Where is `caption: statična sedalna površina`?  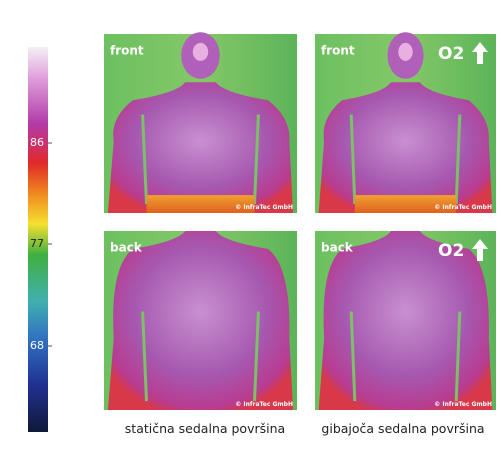 caption: statična sedalna površina is located at coordinates (205, 428).